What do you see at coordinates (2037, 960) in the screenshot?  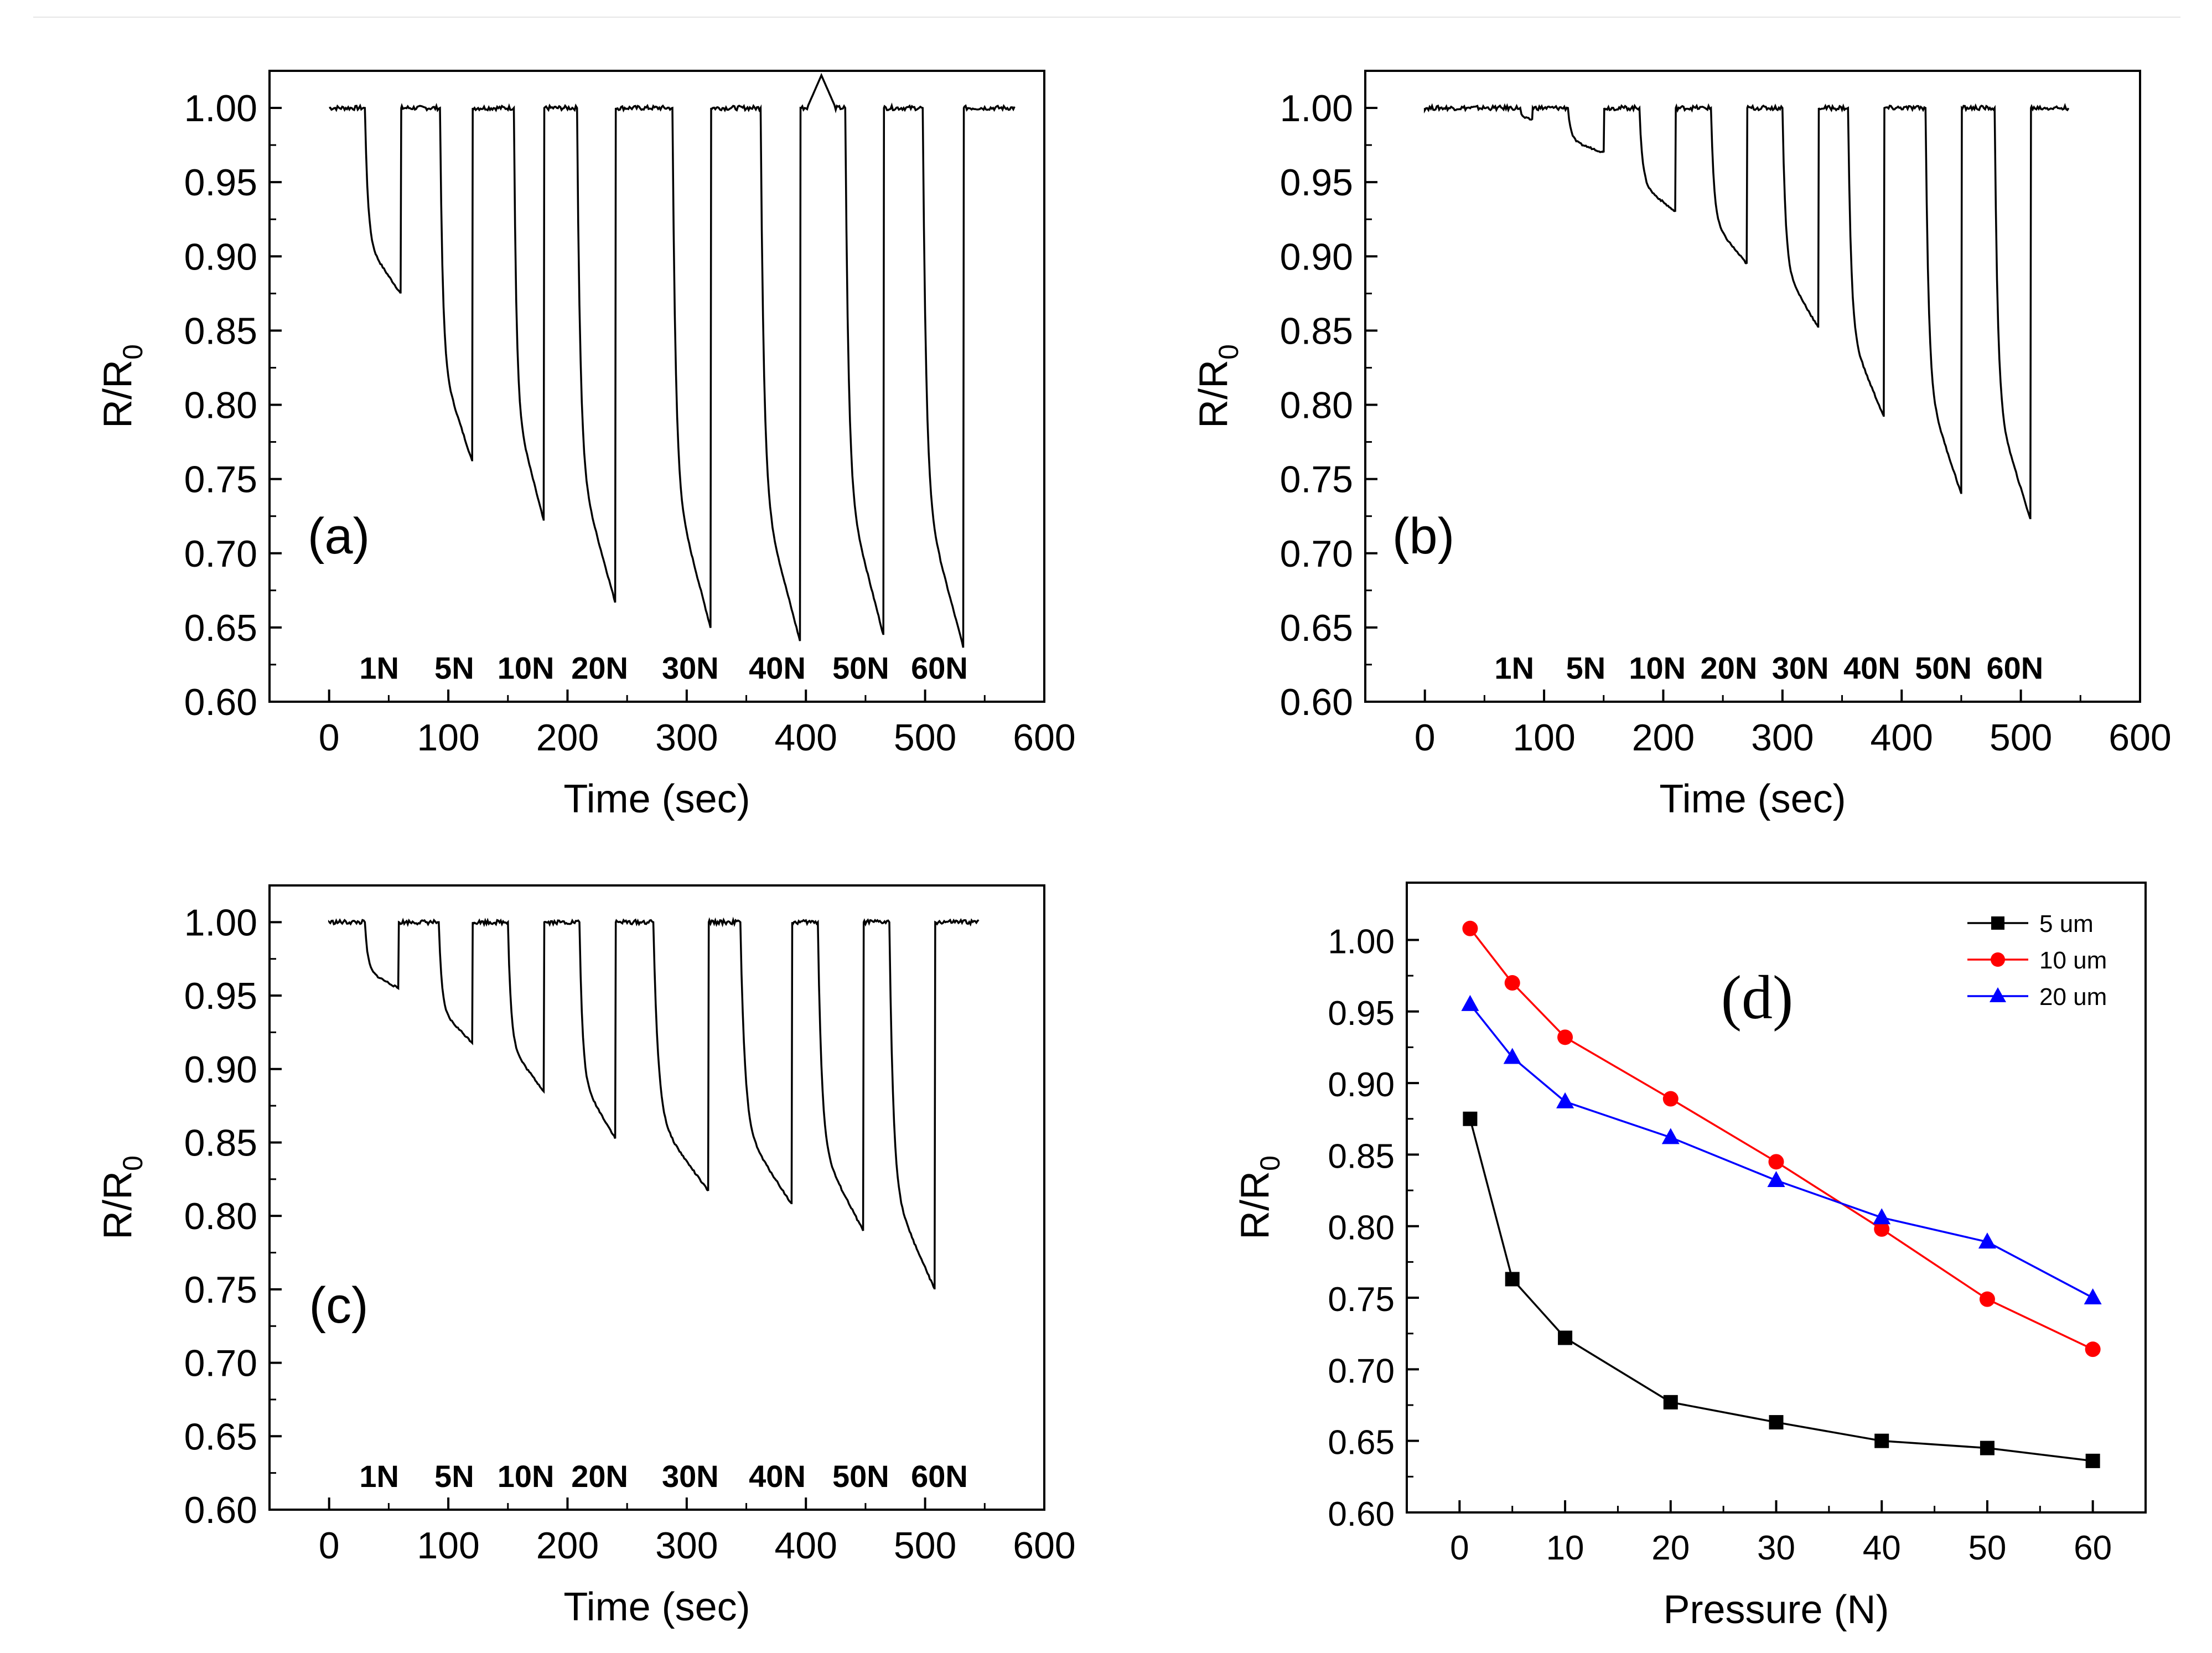 I see `legend: 5 um 10 um 20 um` at bounding box center [2037, 960].